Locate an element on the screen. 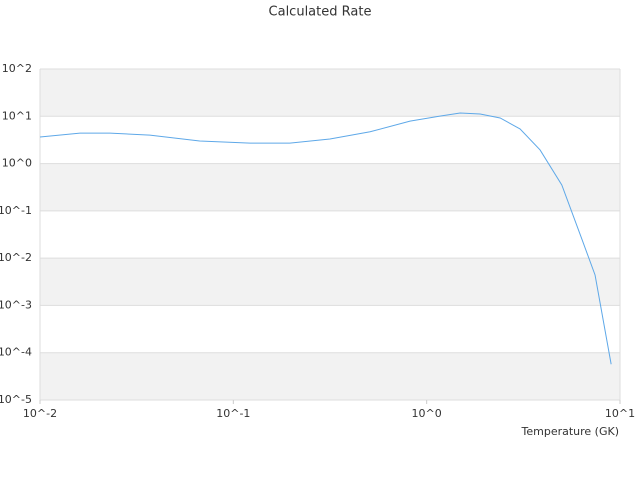 The image size is (640, 480). x-tick-label: 10^1 is located at coordinates (620, 413).